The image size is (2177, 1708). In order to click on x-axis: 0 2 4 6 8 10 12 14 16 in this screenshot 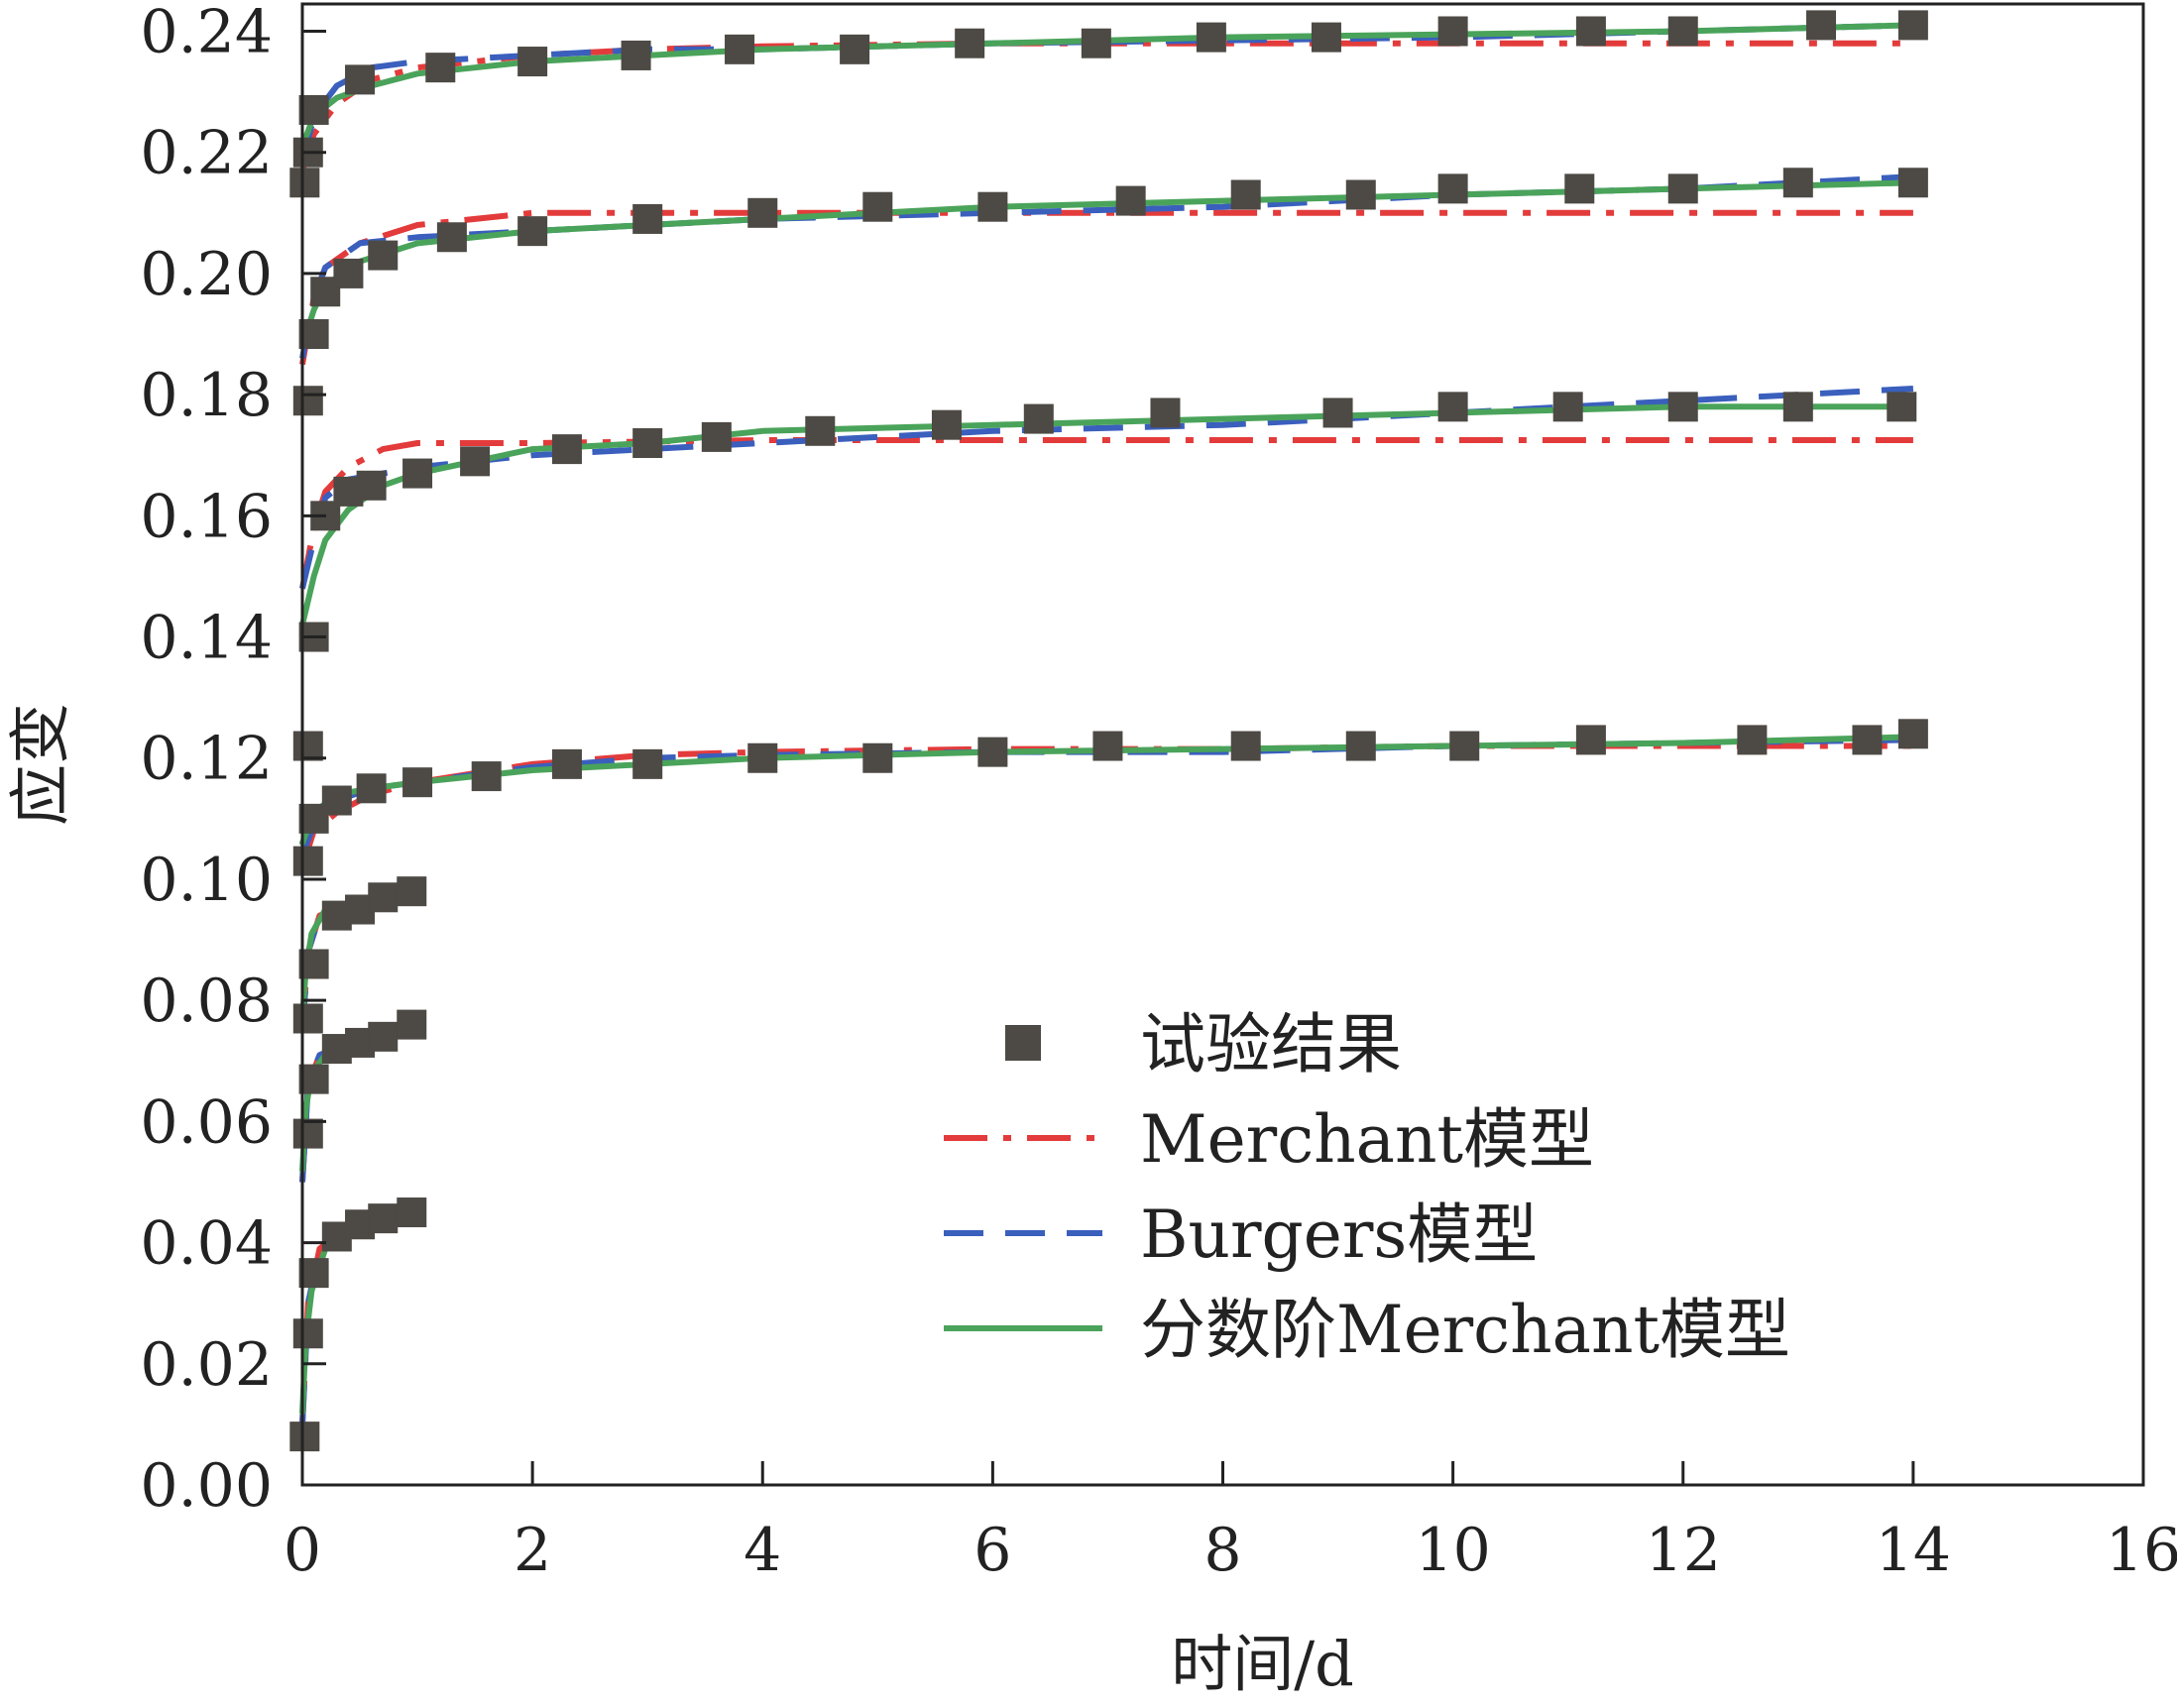, I will do `click(1230, 1523)`.